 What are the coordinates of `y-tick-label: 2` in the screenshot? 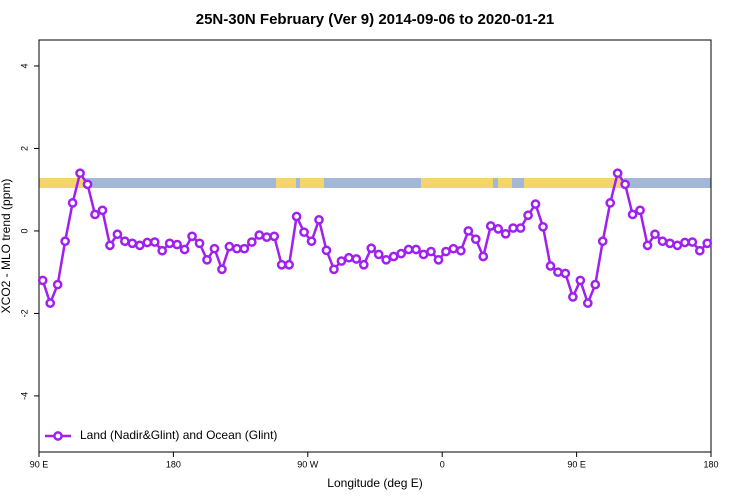 It's located at (24, 148).